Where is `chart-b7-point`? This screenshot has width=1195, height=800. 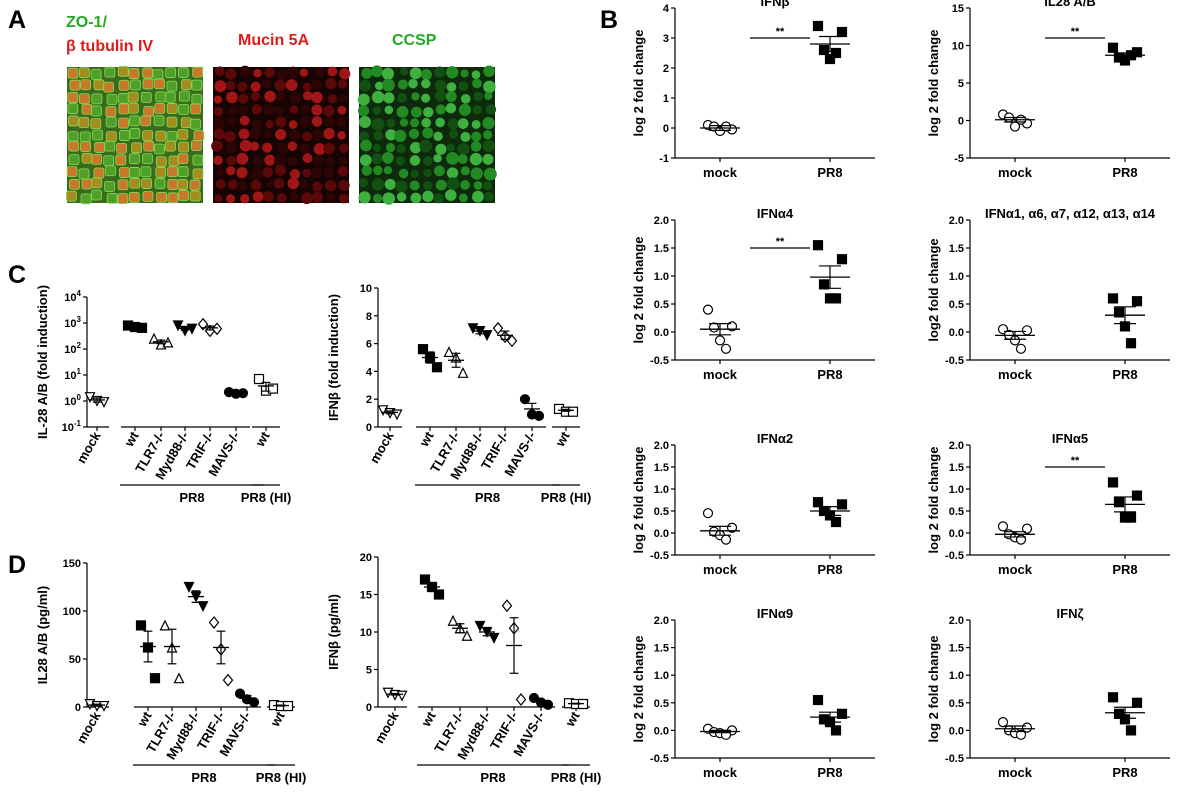 chart-b7-point is located at coordinates (842, 713).